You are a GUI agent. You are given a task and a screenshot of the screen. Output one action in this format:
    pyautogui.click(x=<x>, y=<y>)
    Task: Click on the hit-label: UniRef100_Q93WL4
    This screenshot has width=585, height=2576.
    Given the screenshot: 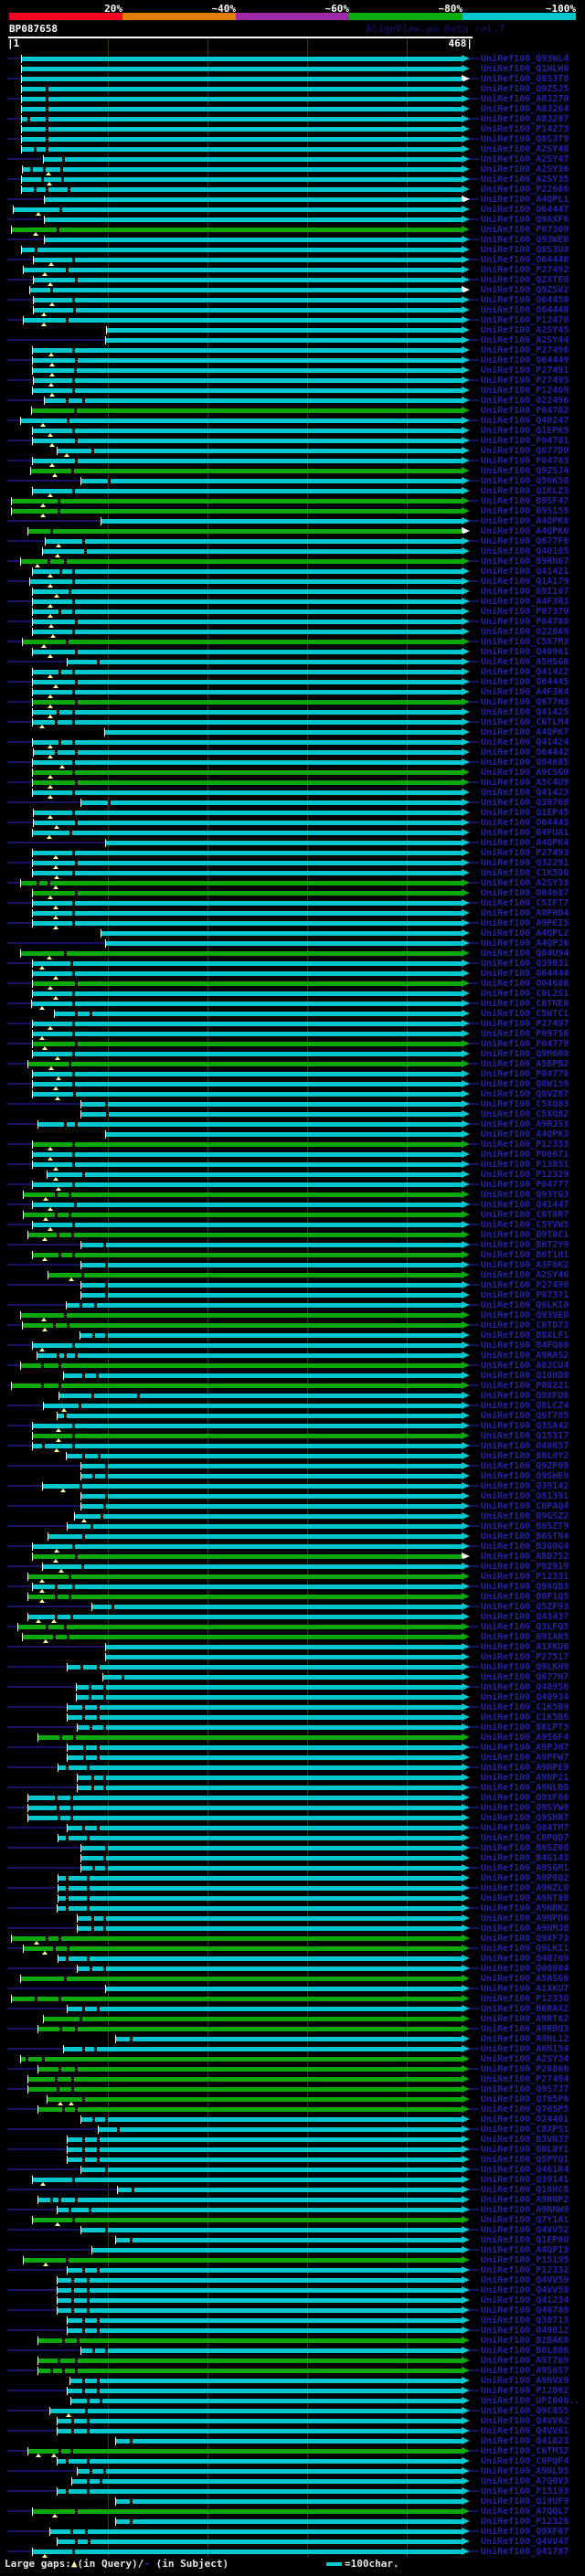 What is the action you would take?
    pyautogui.click(x=525, y=58)
    